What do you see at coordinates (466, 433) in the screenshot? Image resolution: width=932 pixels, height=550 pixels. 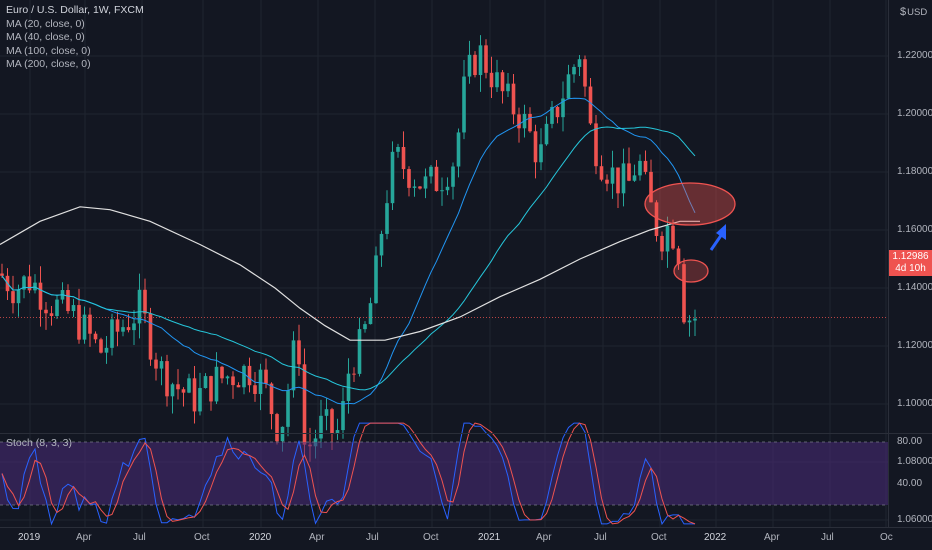 I see `pane-separator` at bounding box center [466, 433].